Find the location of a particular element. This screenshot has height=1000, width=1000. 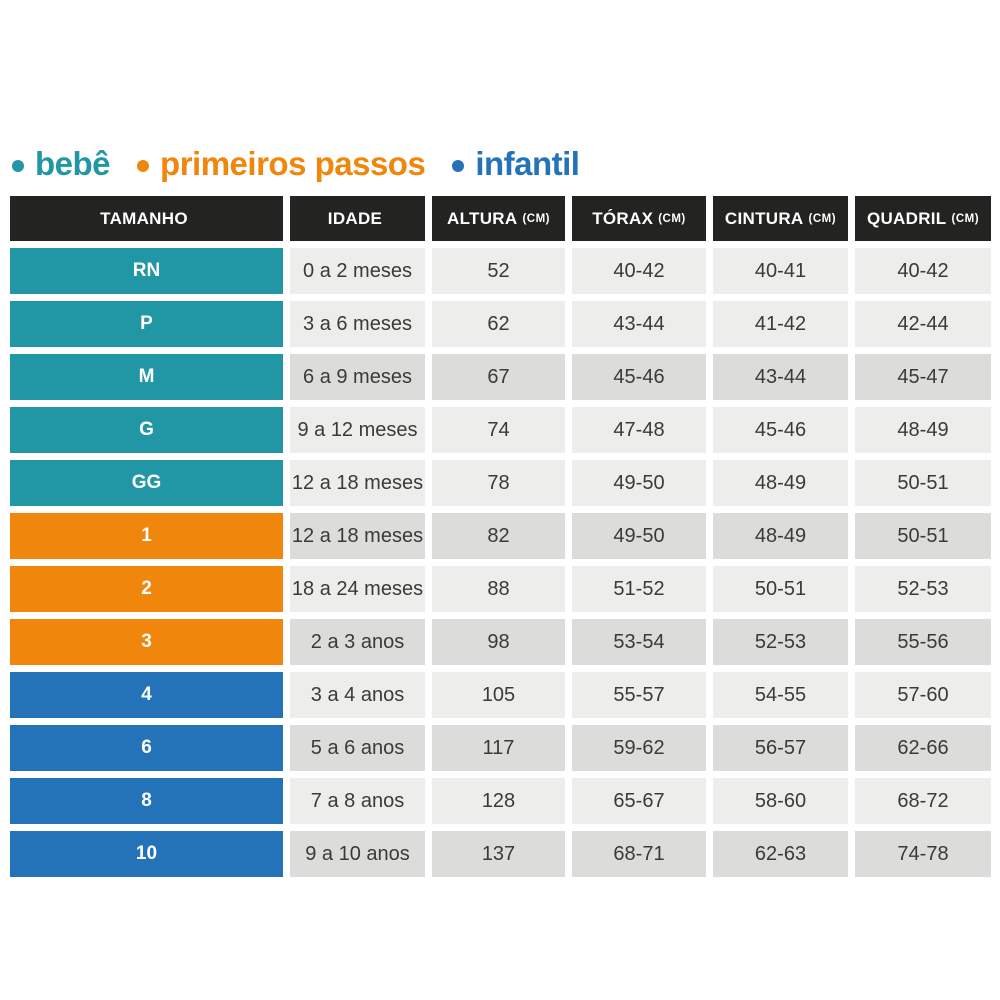

data-cell: 40-41 is located at coordinates (780, 271).